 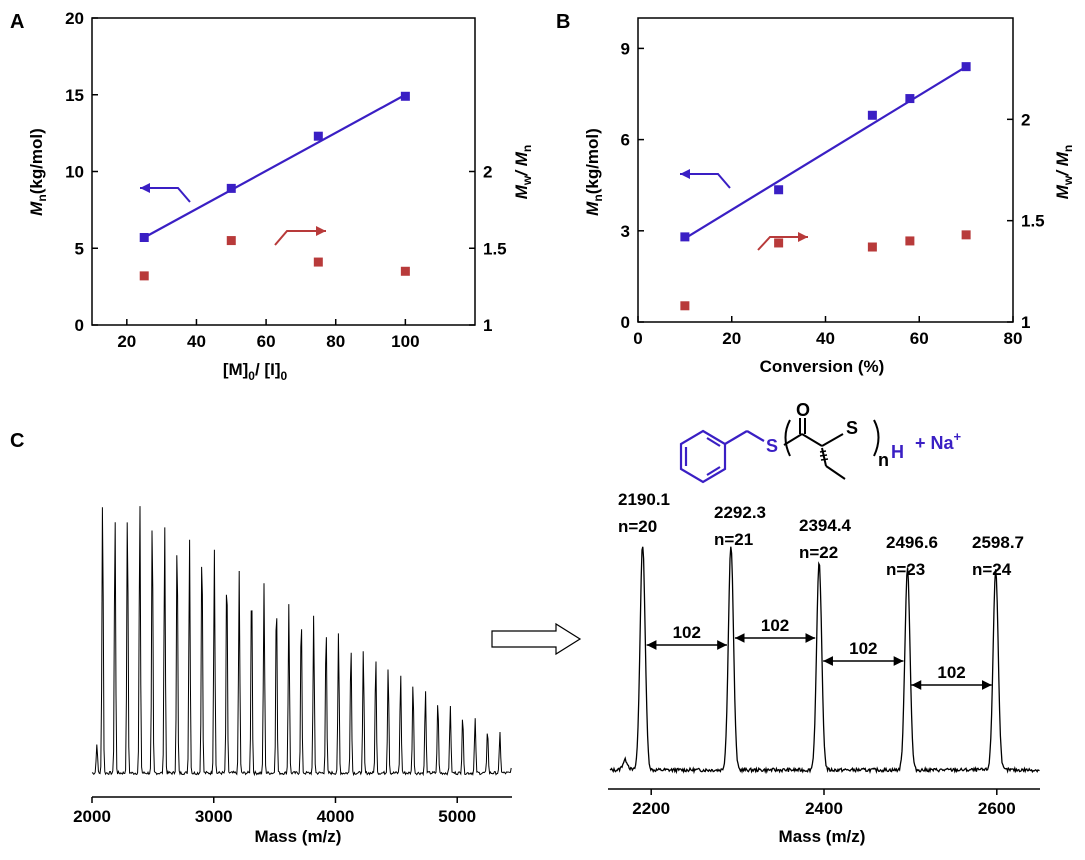 I want to click on chart-b-ylabel: Mn(kg/mol), so click(x=594, y=172).